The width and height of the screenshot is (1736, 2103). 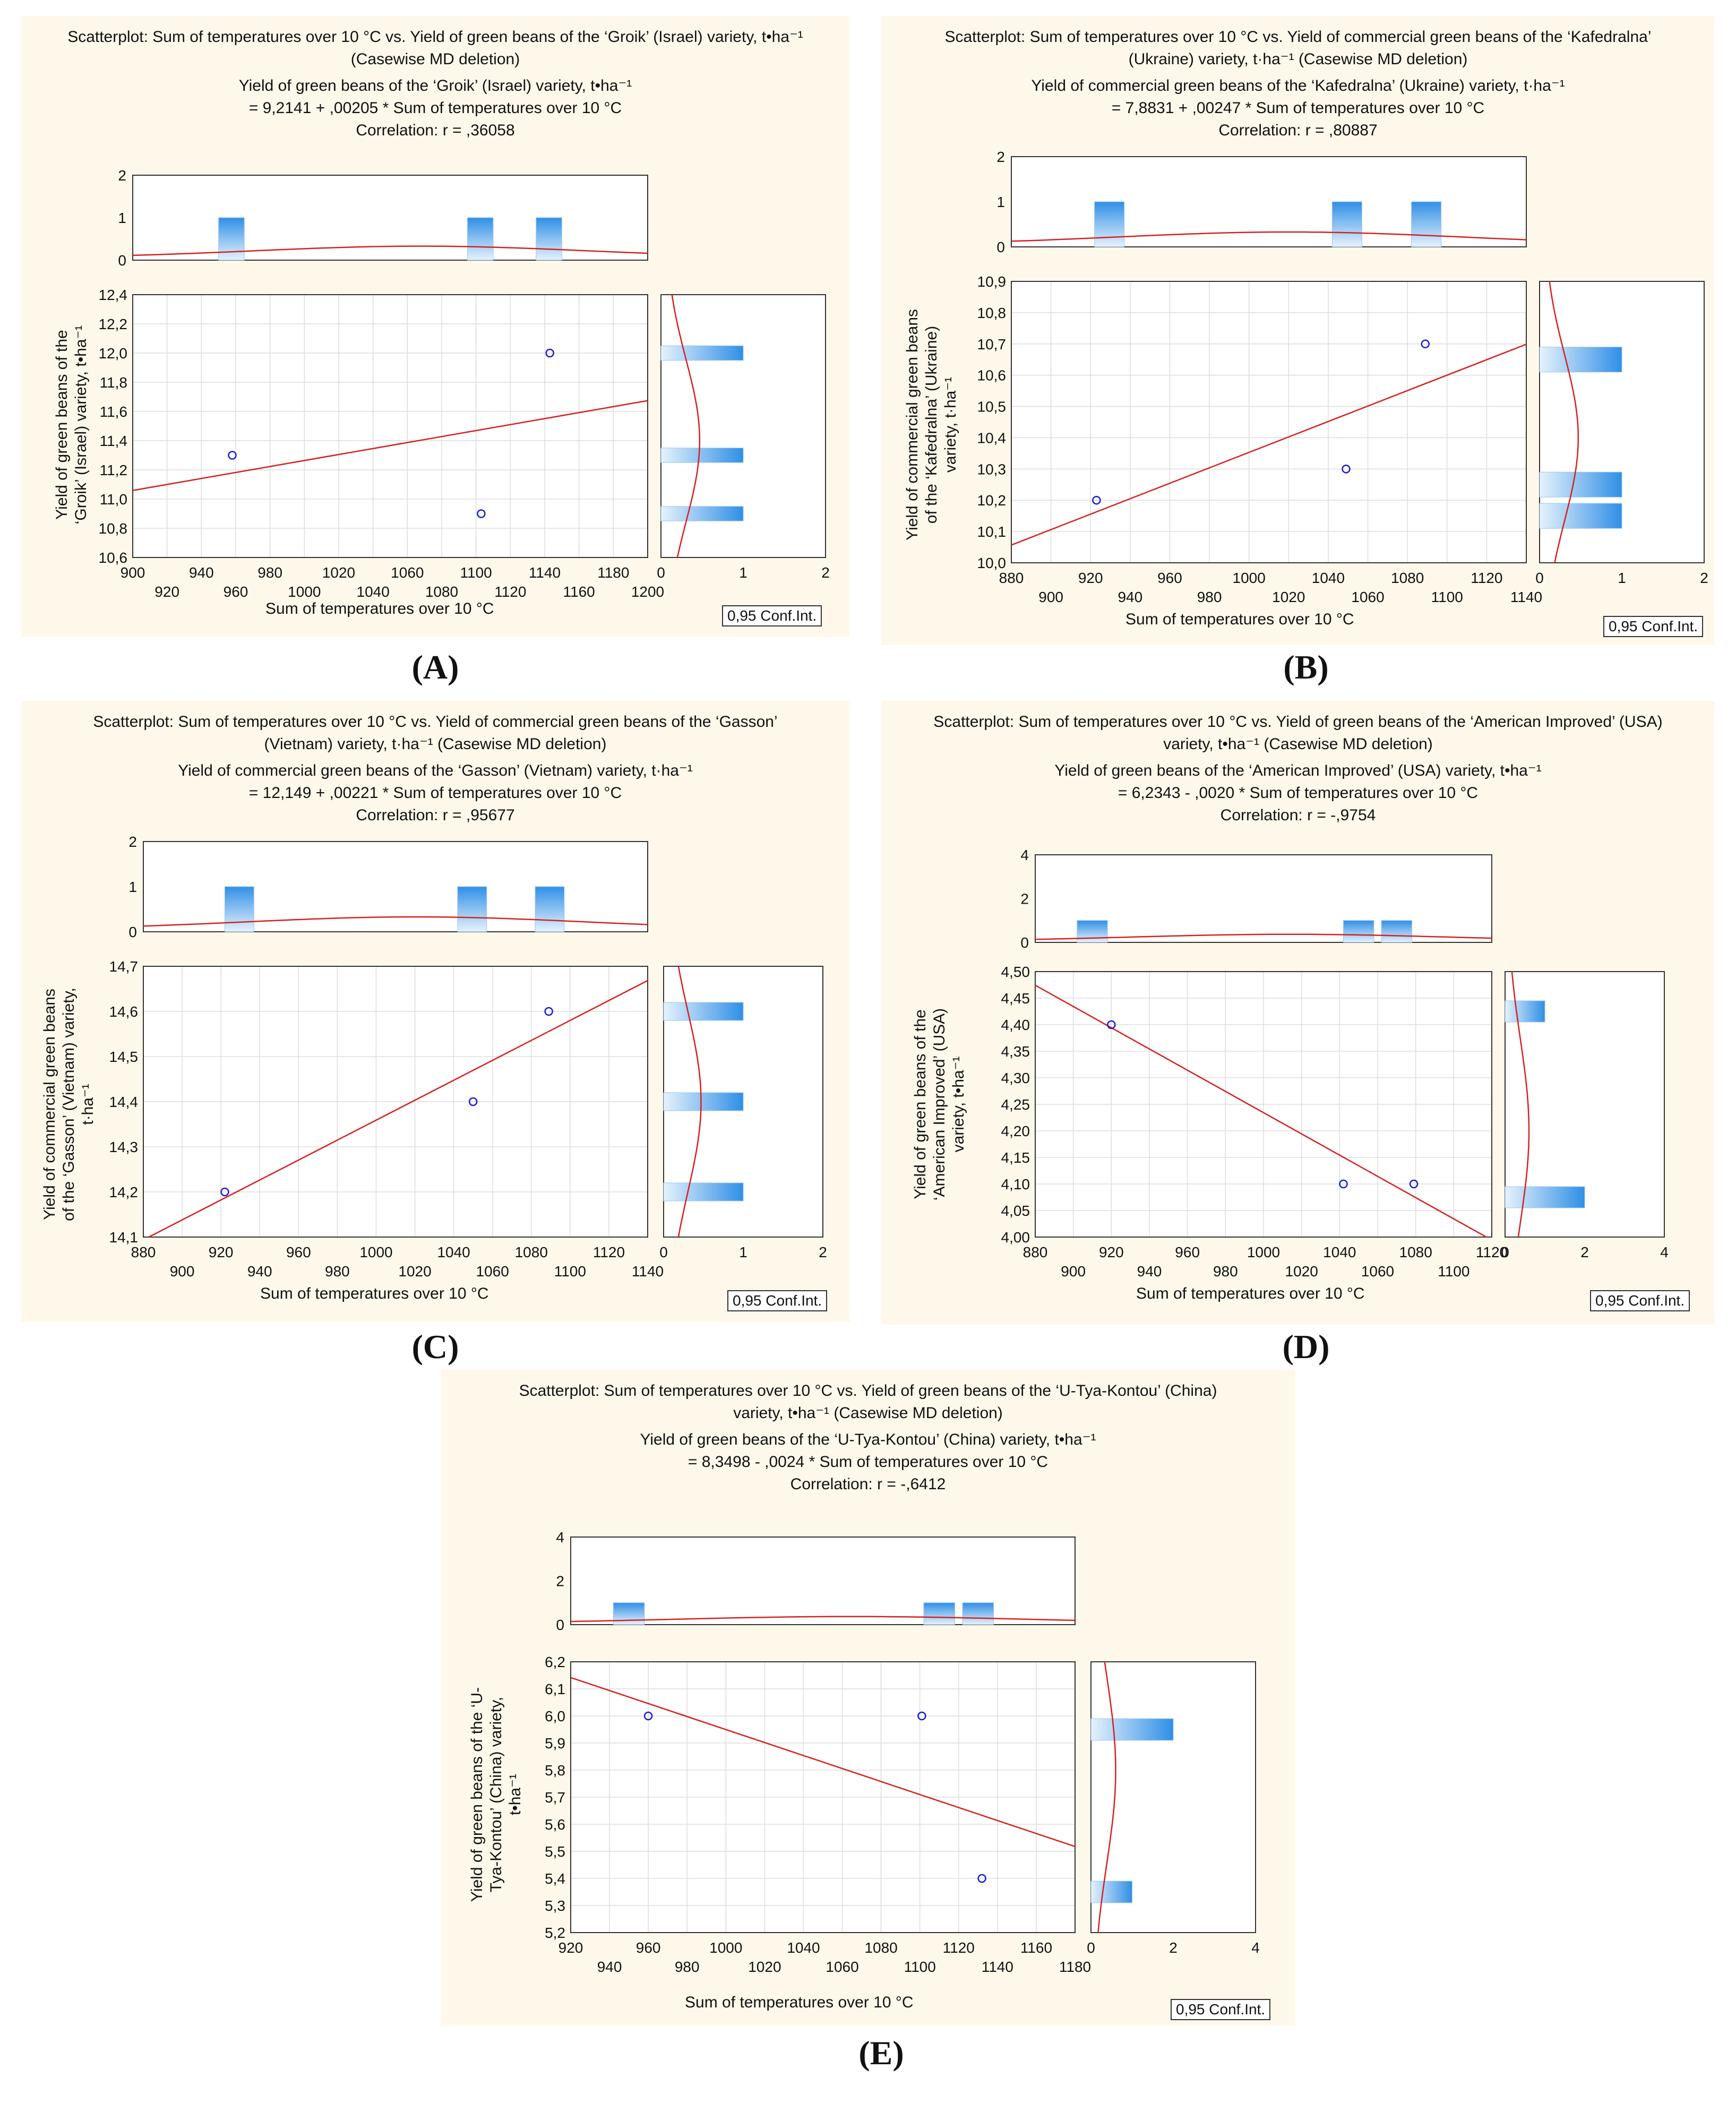 What do you see at coordinates (515, 1794) in the screenshot?
I see `y-axis-label-line: t•ha⁻¹` at bounding box center [515, 1794].